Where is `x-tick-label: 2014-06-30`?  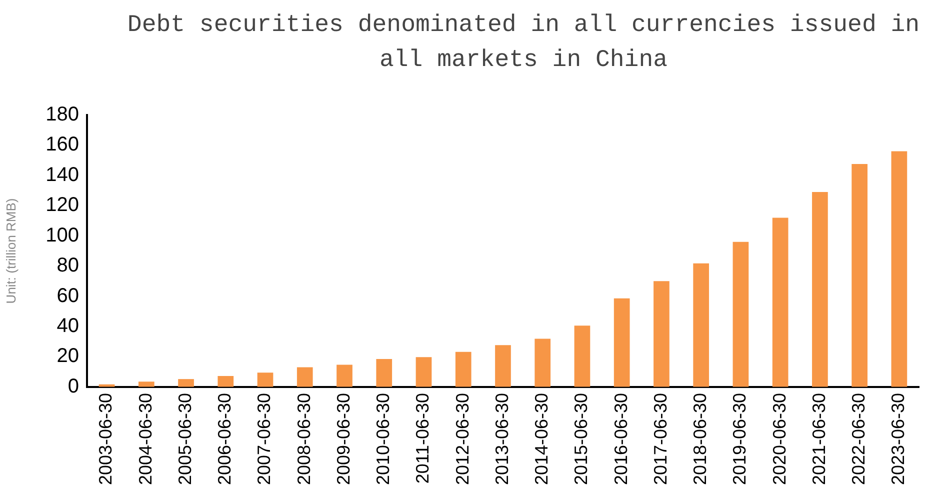
x-tick-label: 2014-06-30 is located at coordinates (542, 439).